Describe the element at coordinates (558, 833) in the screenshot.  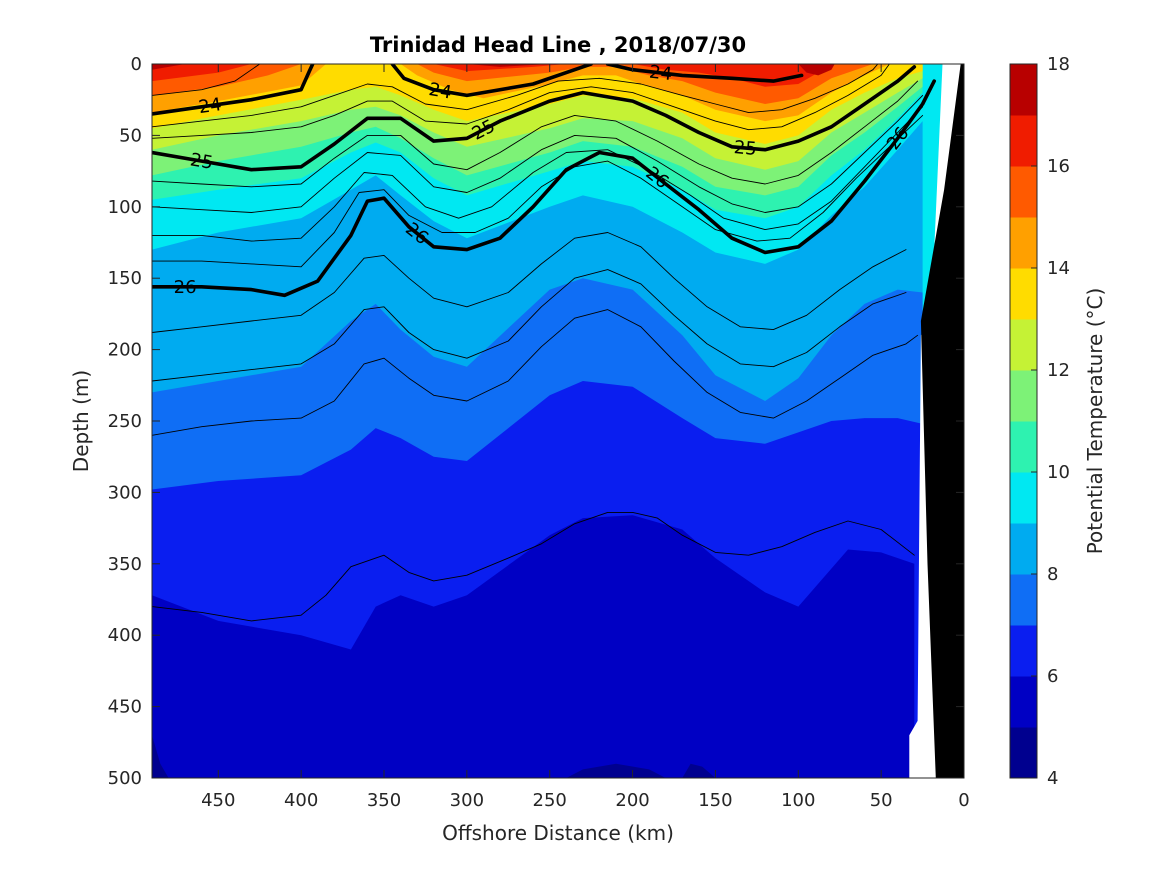
I see `x-axis-label: Offshore Distance (km)` at that location.